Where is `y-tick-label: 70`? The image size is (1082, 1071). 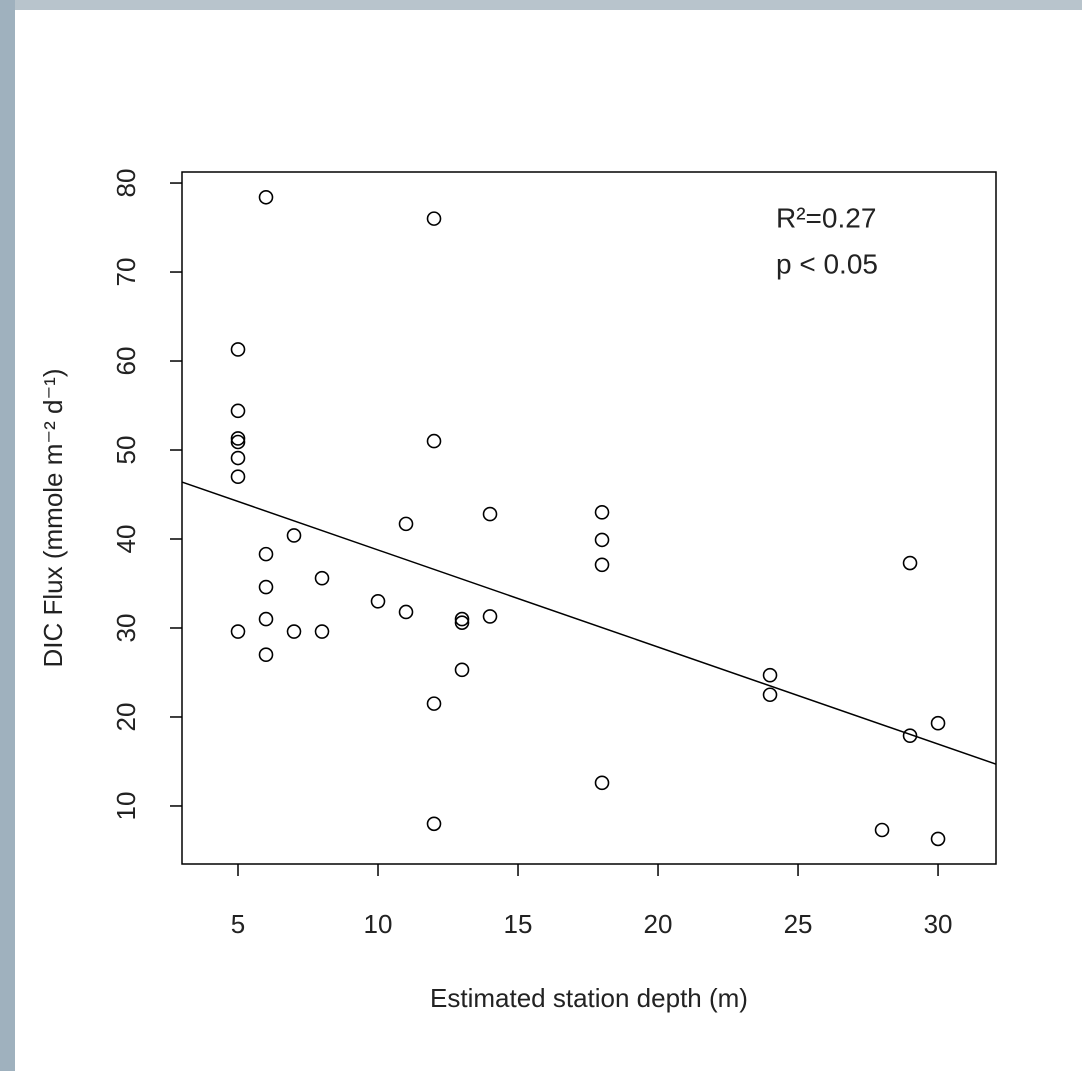 y-tick-label: 70 is located at coordinates (126, 272).